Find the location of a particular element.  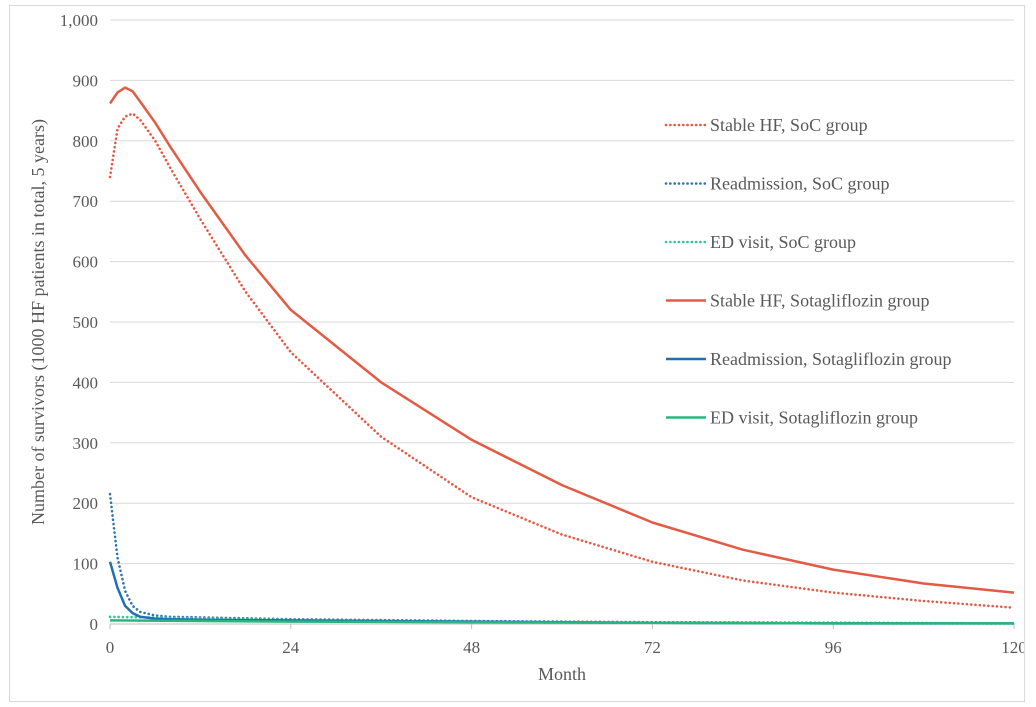

legend-label: Readmission, Sotagliflozin group is located at coordinates (830, 359).